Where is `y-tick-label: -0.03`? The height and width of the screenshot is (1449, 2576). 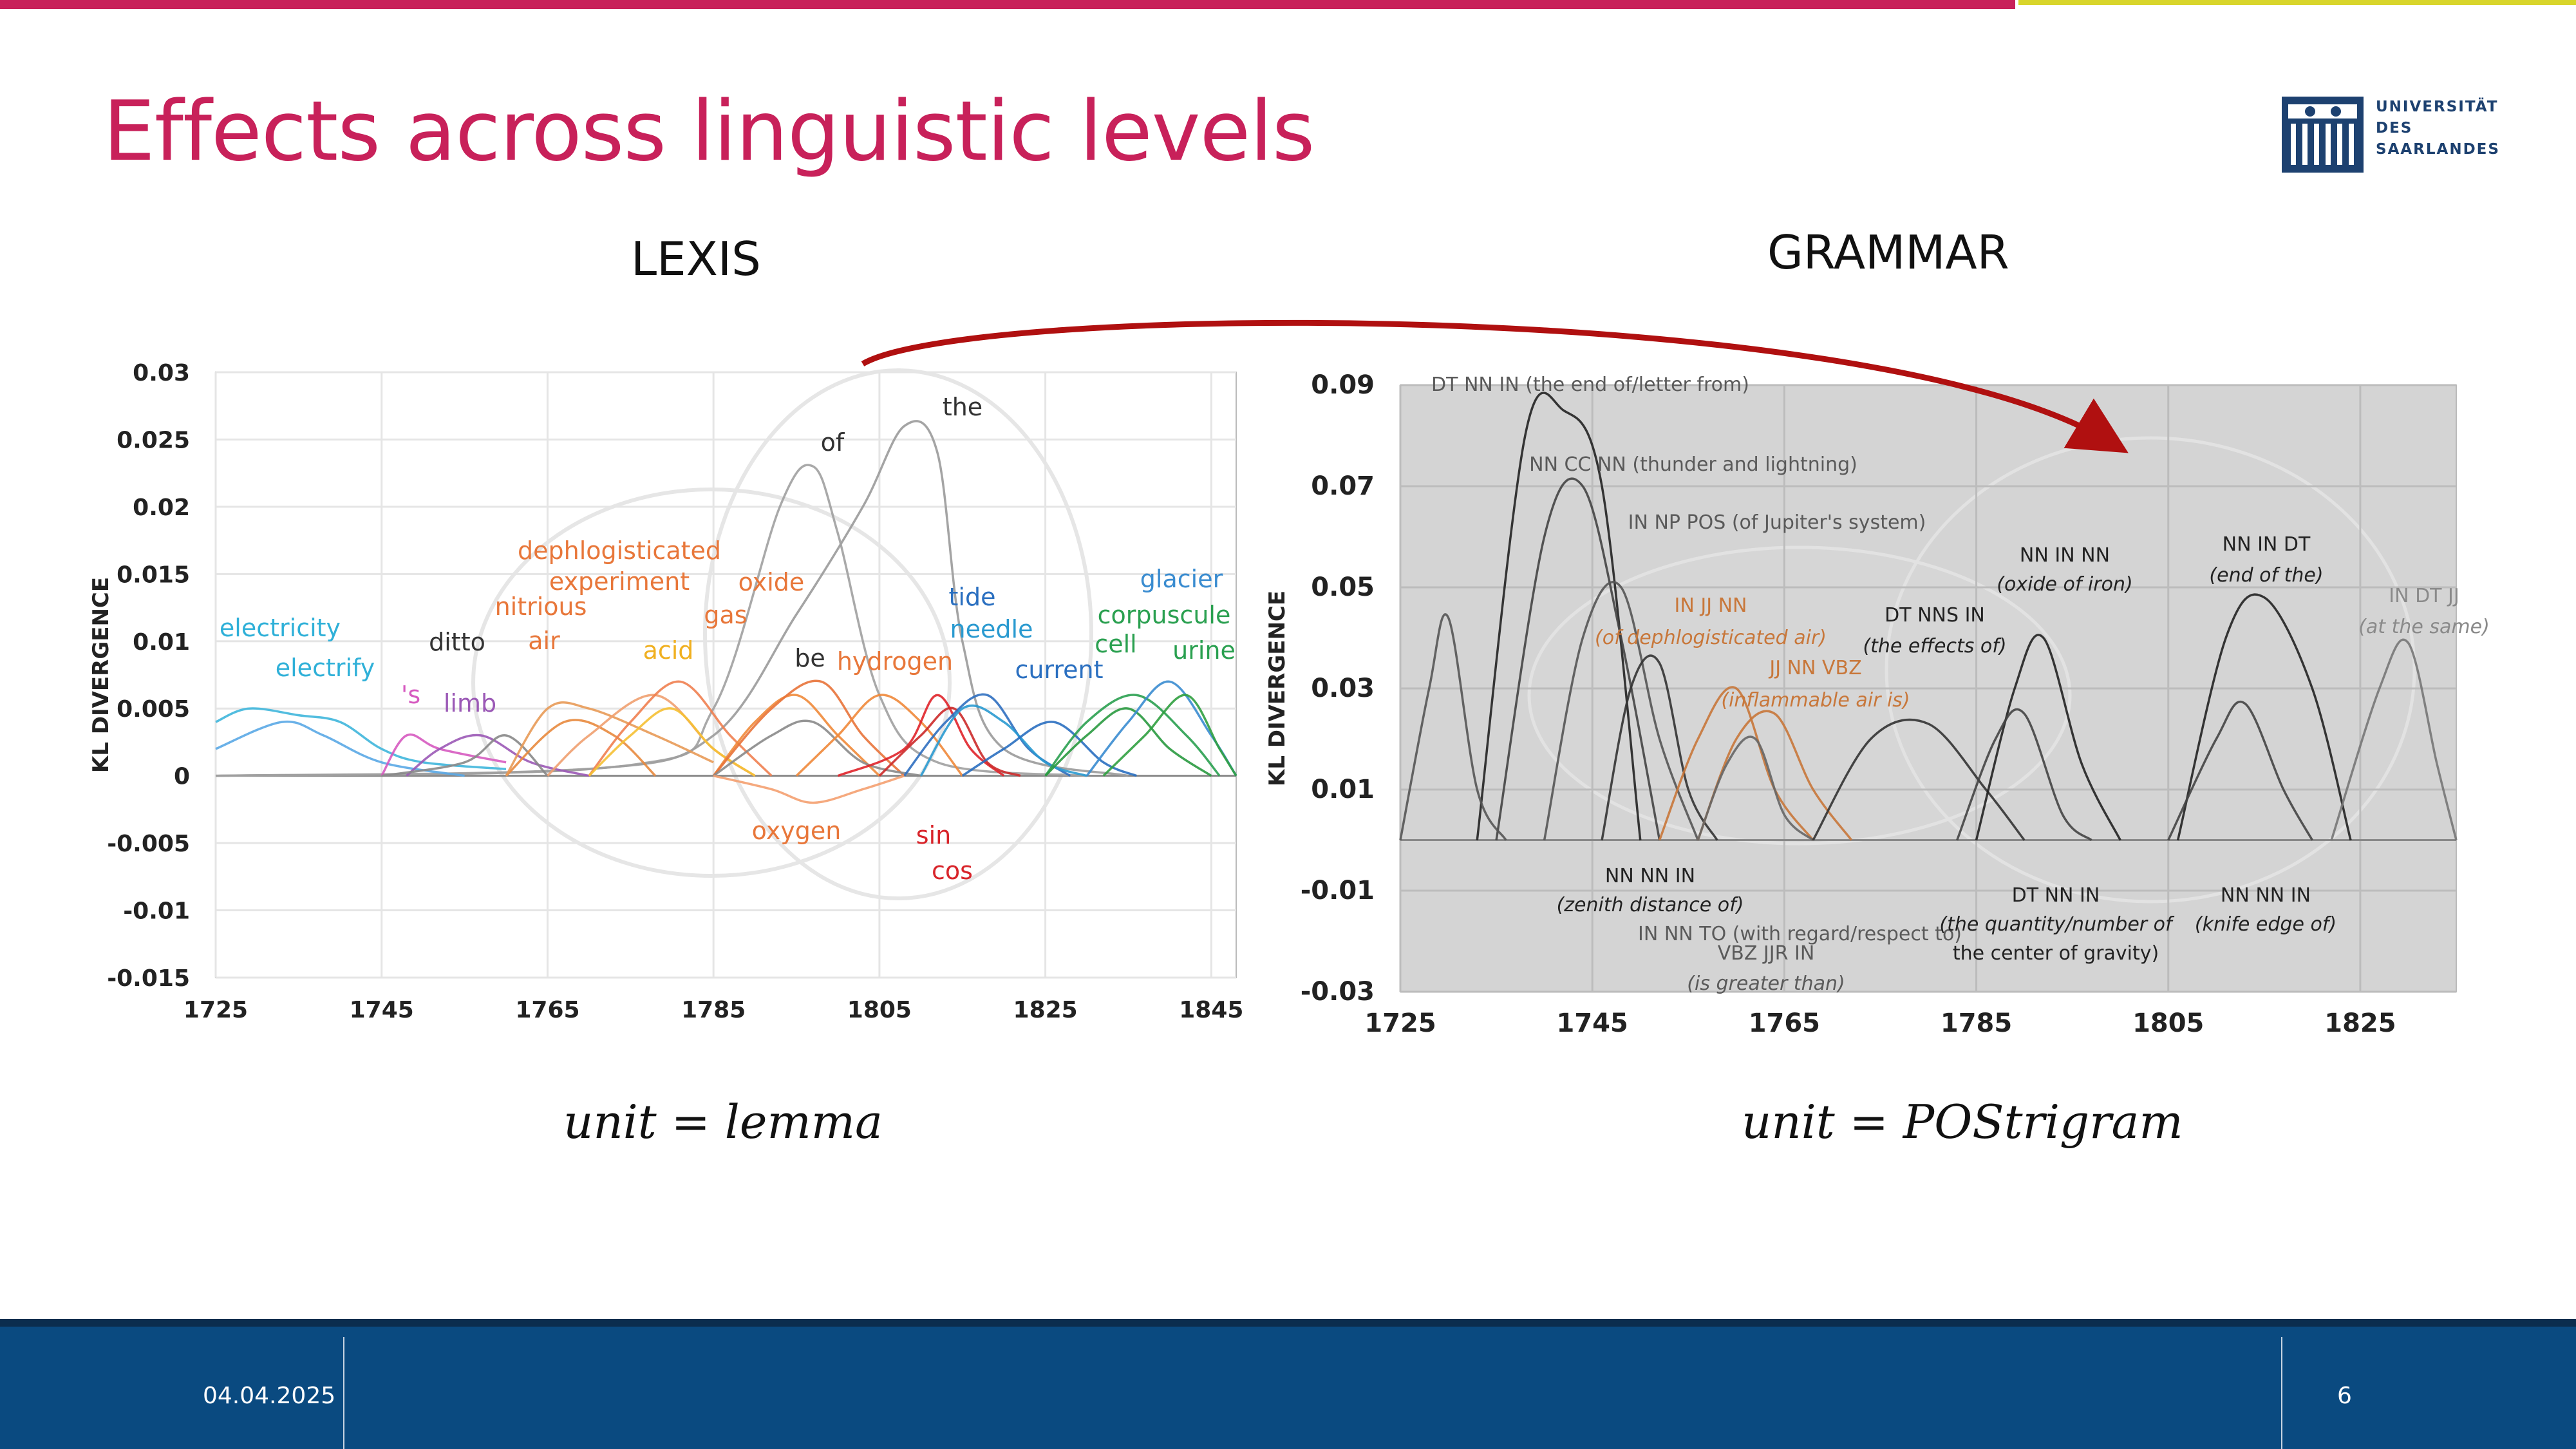 y-tick-label: -0.03 is located at coordinates (1338, 992).